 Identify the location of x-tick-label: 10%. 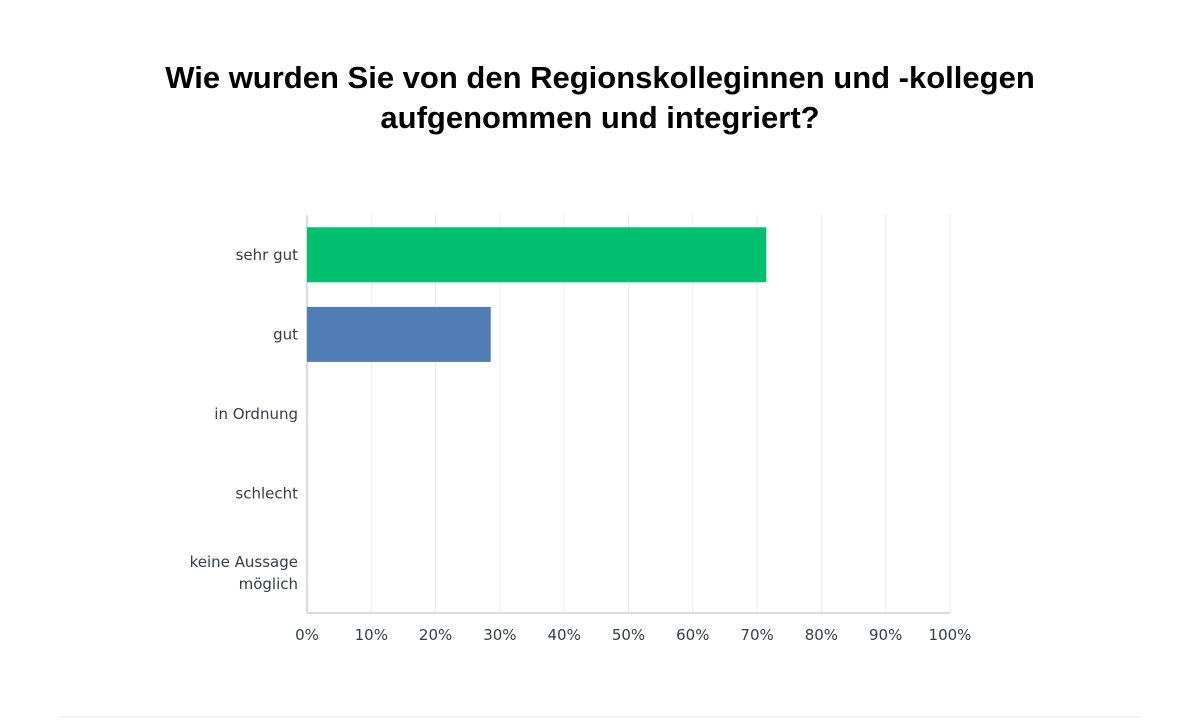
(371, 635).